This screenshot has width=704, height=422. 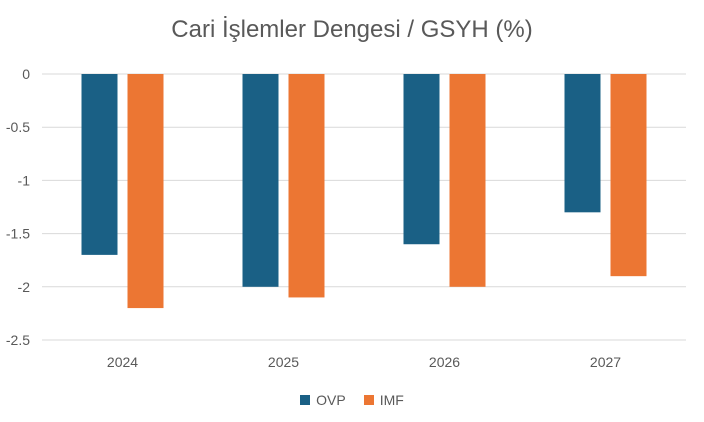 I want to click on bar-ovp-2027, so click(x=582, y=143).